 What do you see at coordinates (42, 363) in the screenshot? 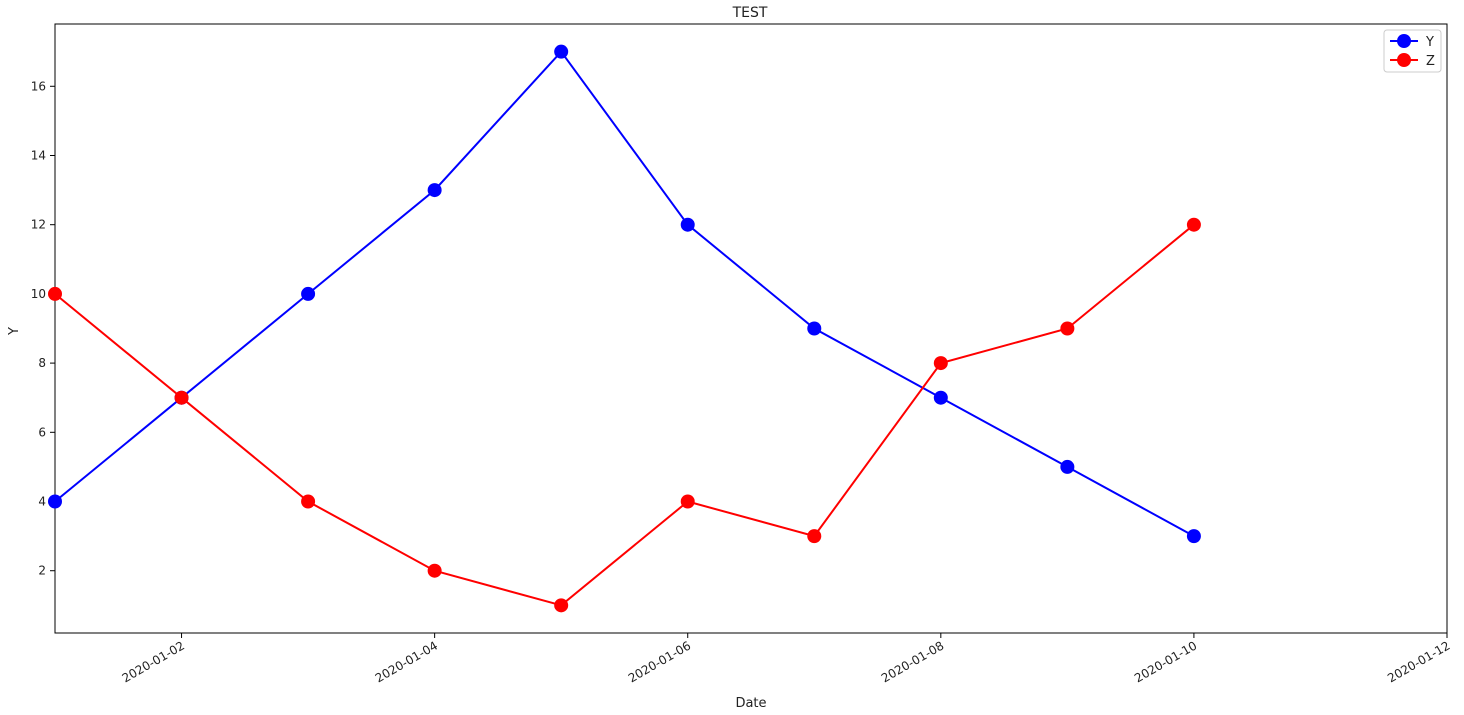
I see `y-tick-label: 8` at bounding box center [42, 363].